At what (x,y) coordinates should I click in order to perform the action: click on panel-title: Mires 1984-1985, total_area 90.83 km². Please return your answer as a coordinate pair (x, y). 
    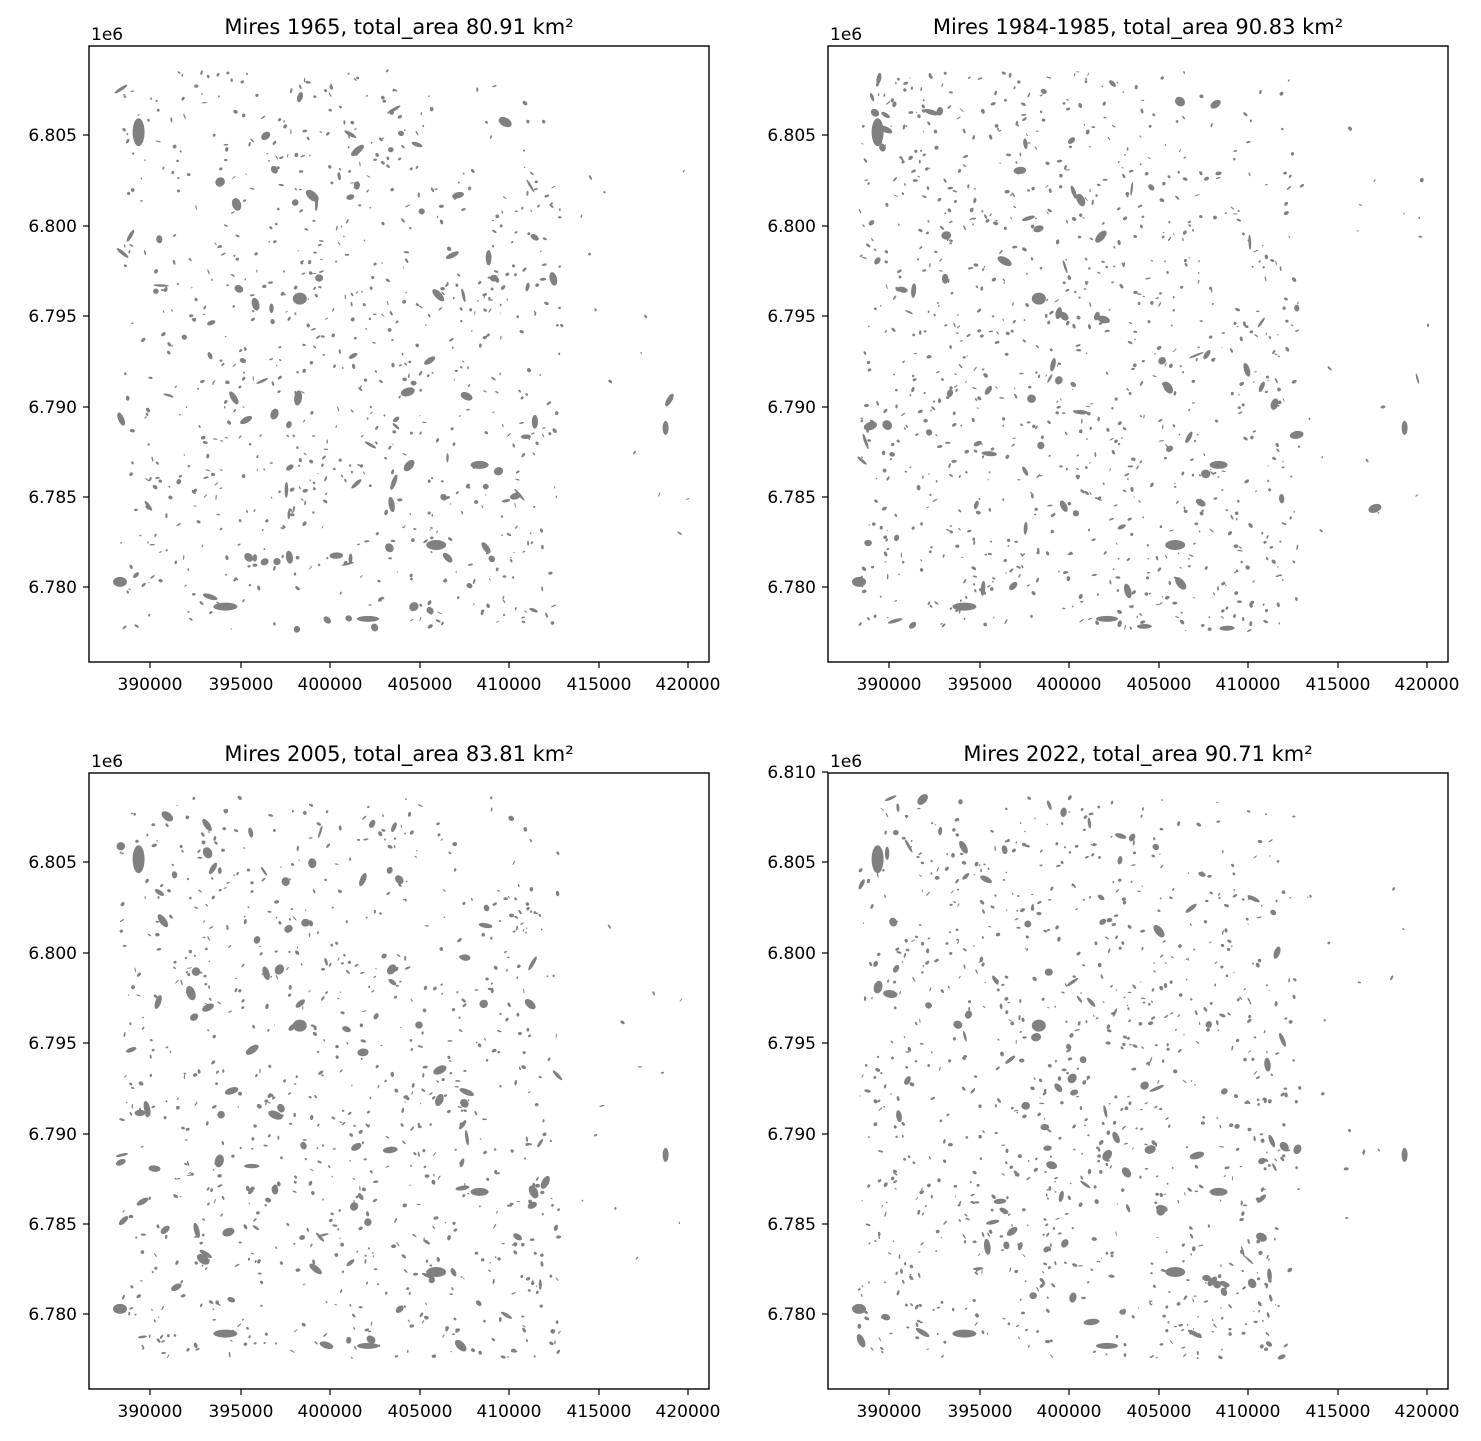
    Looking at the image, I should click on (1138, 27).